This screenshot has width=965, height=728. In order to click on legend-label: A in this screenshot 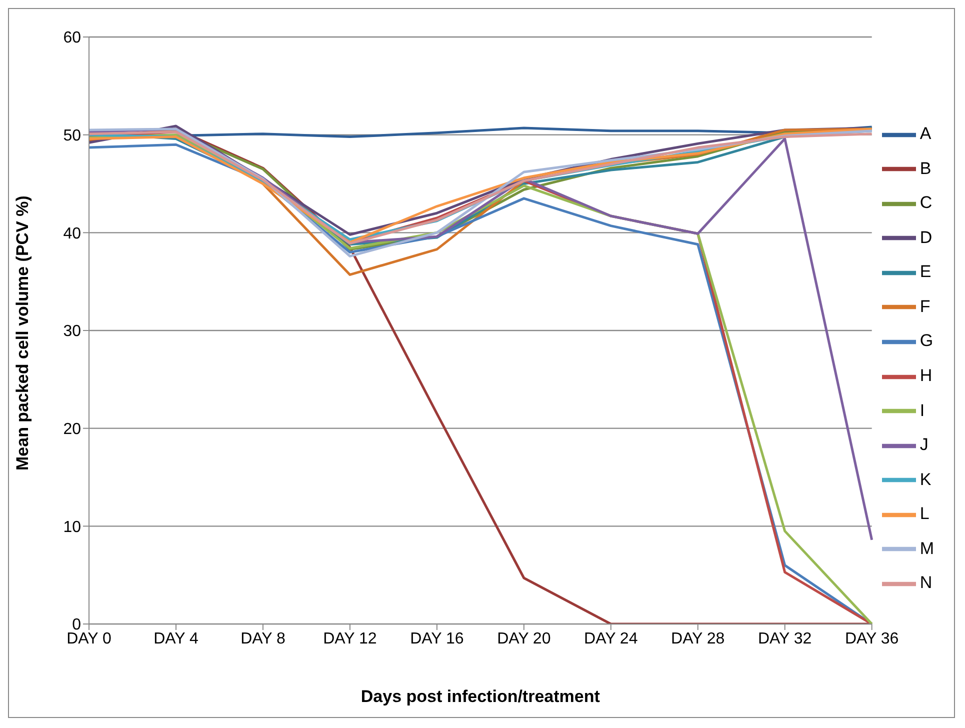, I will do `click(926, 134)`.